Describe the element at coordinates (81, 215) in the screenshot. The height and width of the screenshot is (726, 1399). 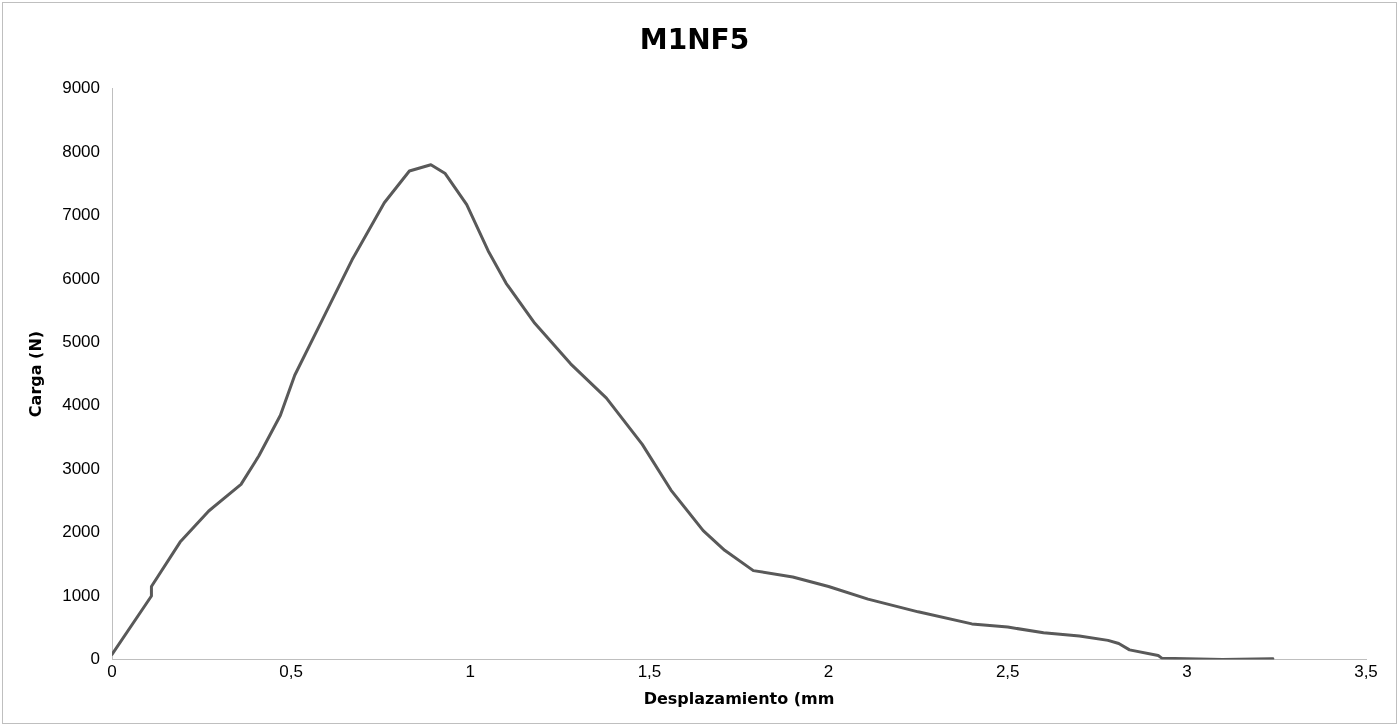
I see `y-tick-label: 7000` at that location.